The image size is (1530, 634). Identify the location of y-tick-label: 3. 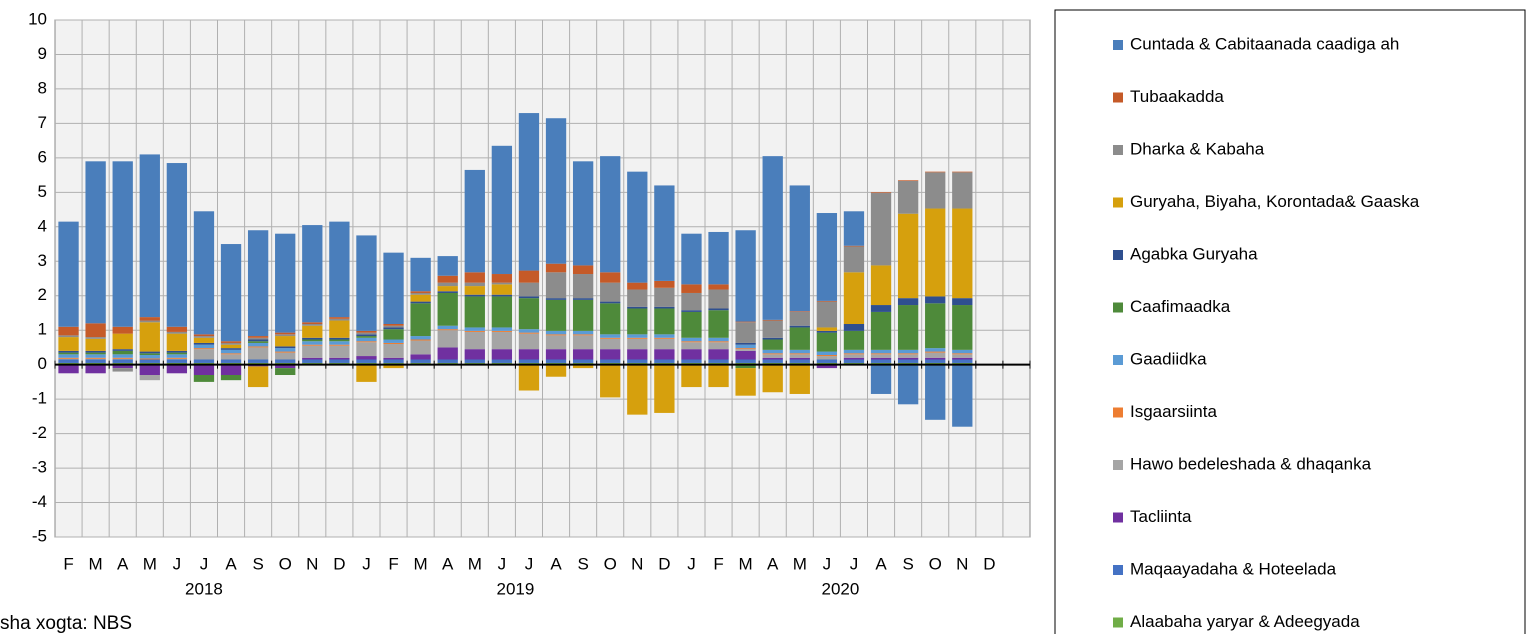
(42, 260).